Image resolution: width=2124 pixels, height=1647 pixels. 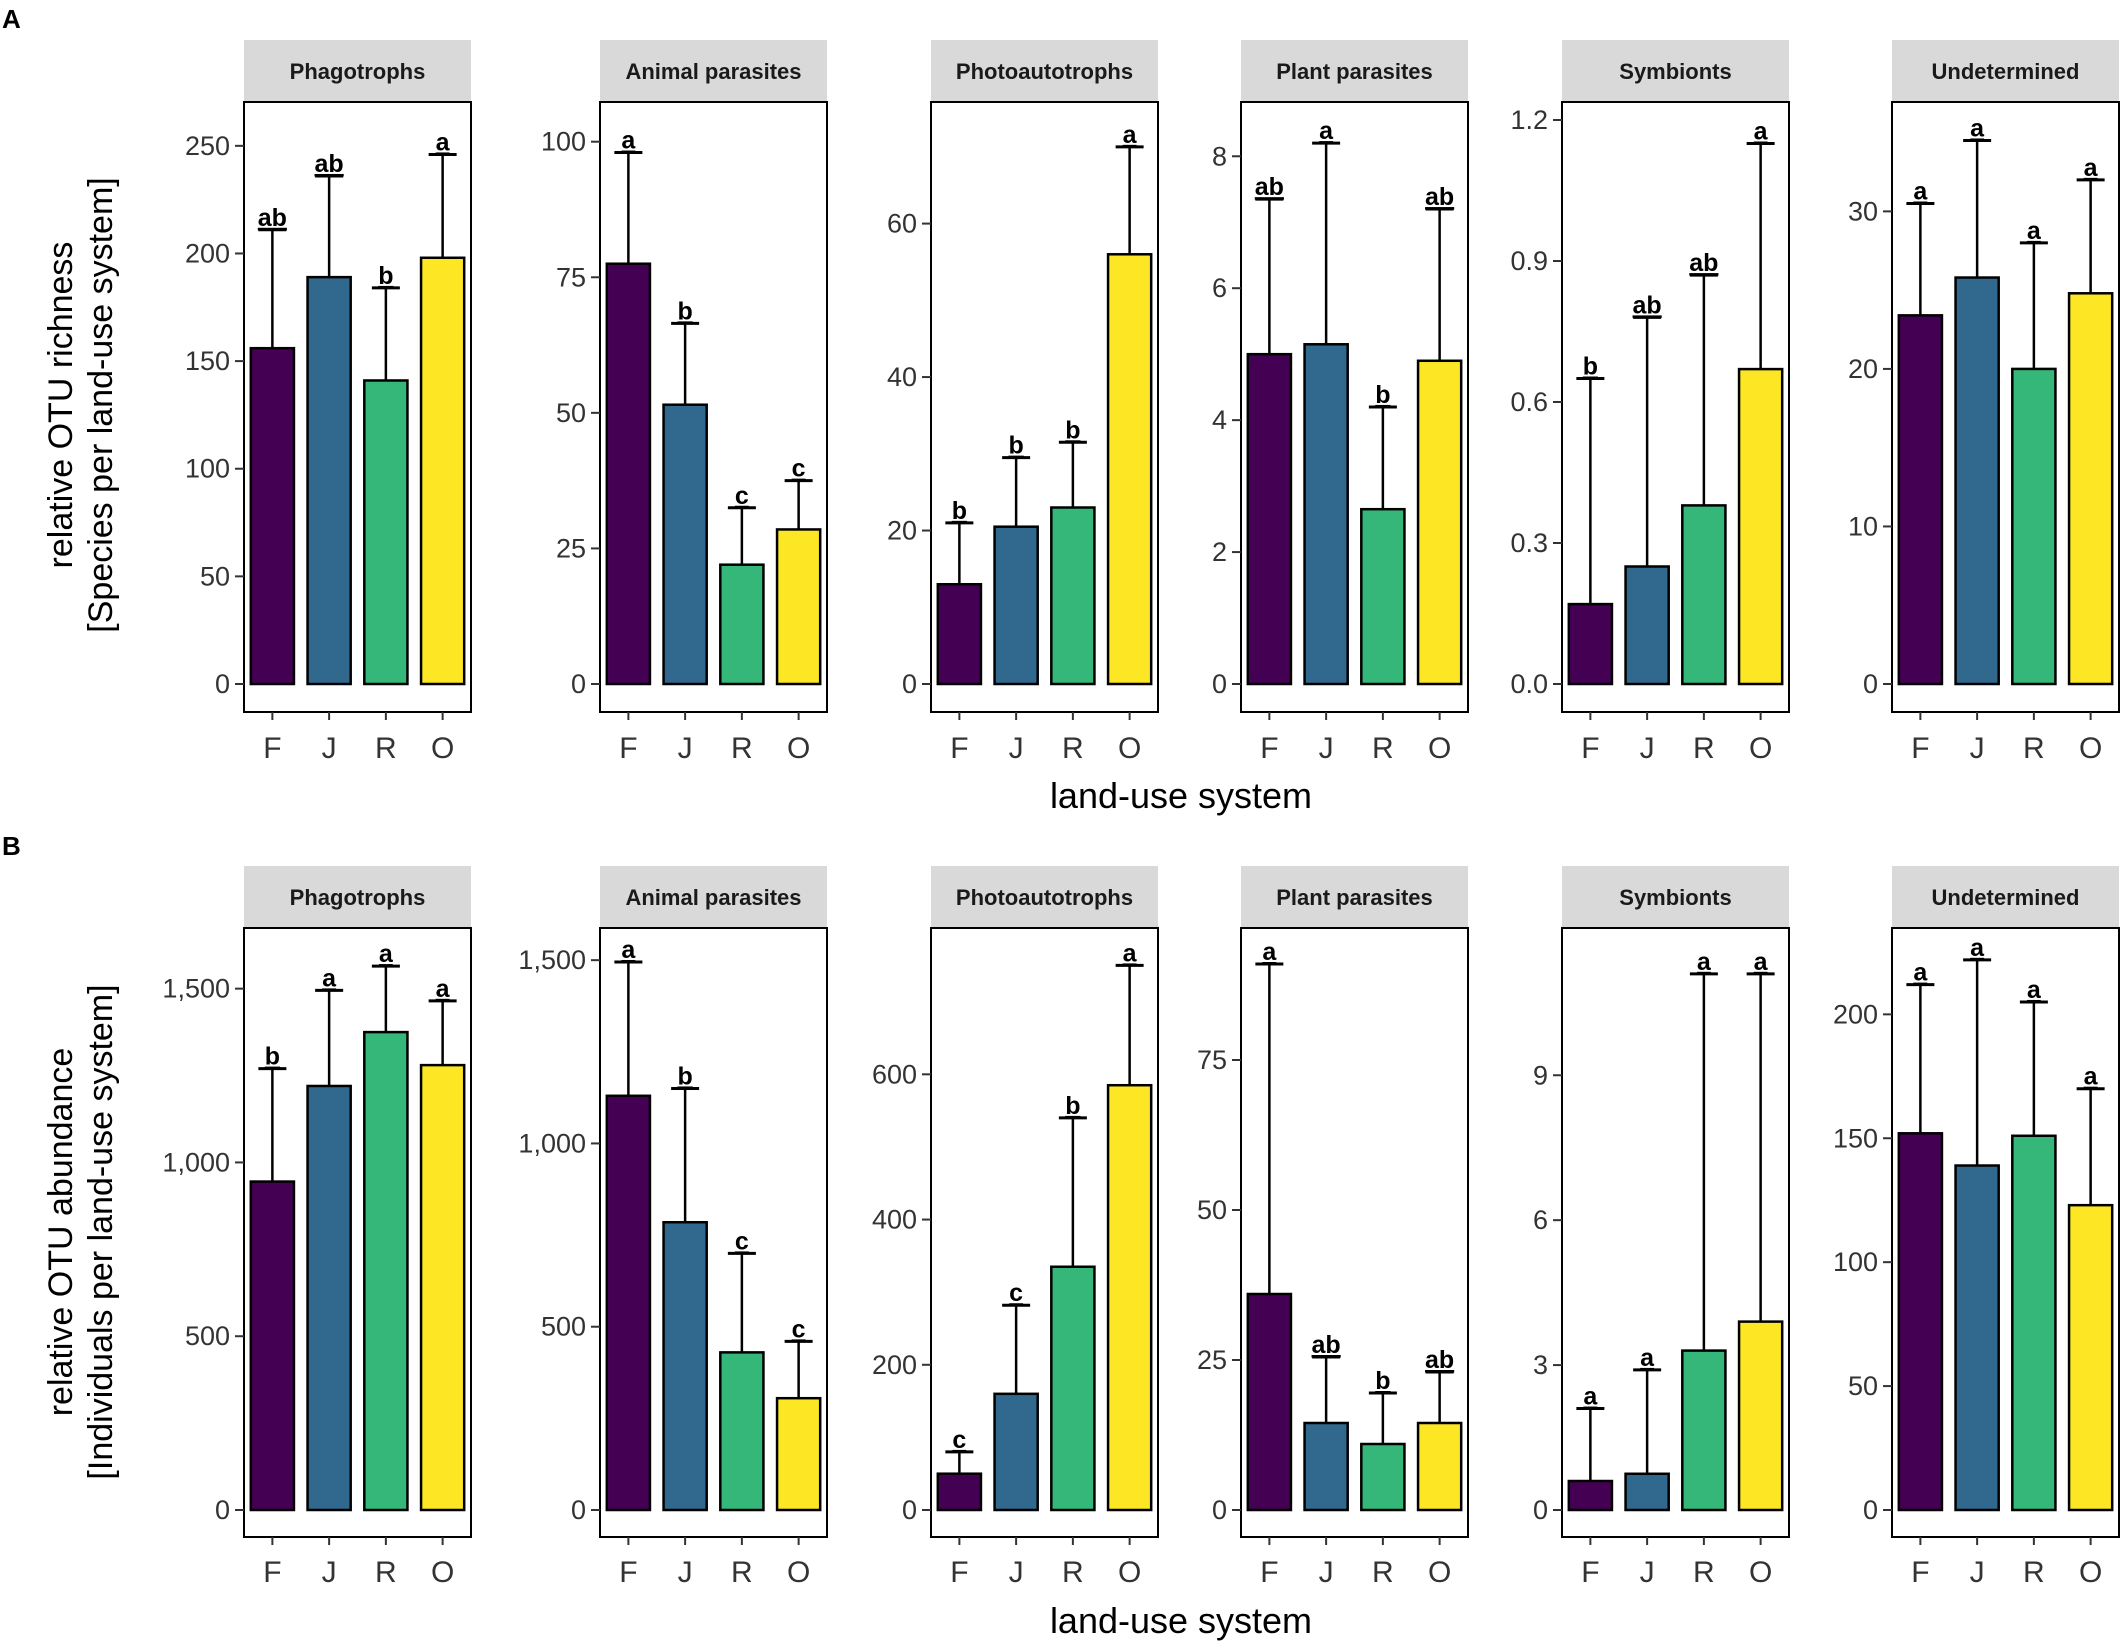 What do you see at coordinates (1219, 552) in the screenshot?
I see `y-tick-label: 2` at bounding box center [1219, 552].